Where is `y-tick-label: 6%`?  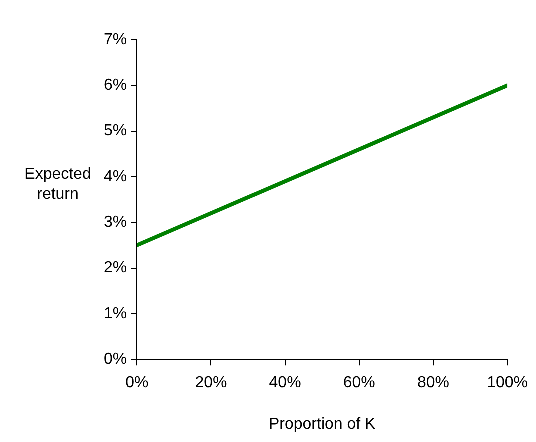 y-tick-label: 6% is located at coordinates (116, 85).